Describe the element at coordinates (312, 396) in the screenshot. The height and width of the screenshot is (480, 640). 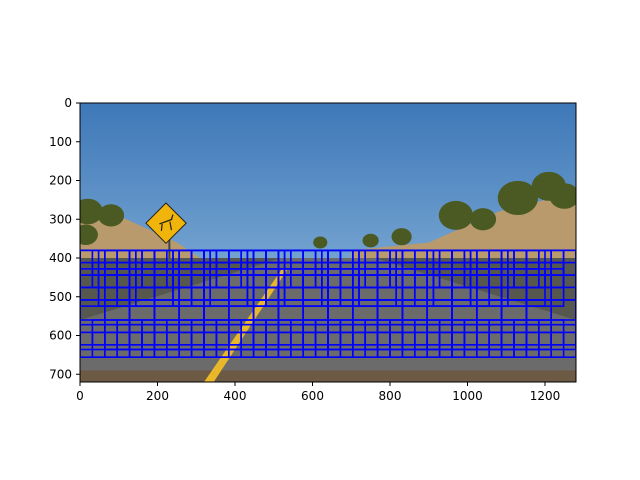
I see `x-tick-label: 600` at that location.